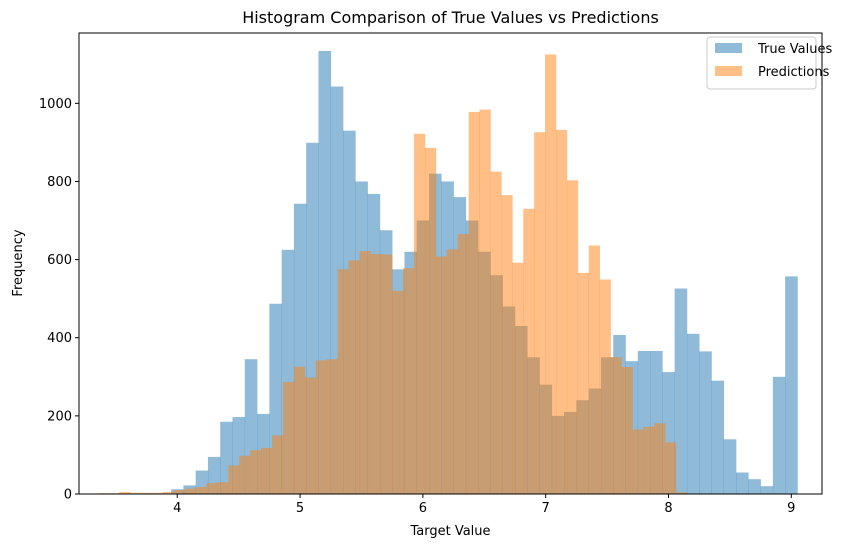  Describe the element at coordinates (794, 72) in the screenshot. I see `legend-label-predictions: Predictions` at that location.